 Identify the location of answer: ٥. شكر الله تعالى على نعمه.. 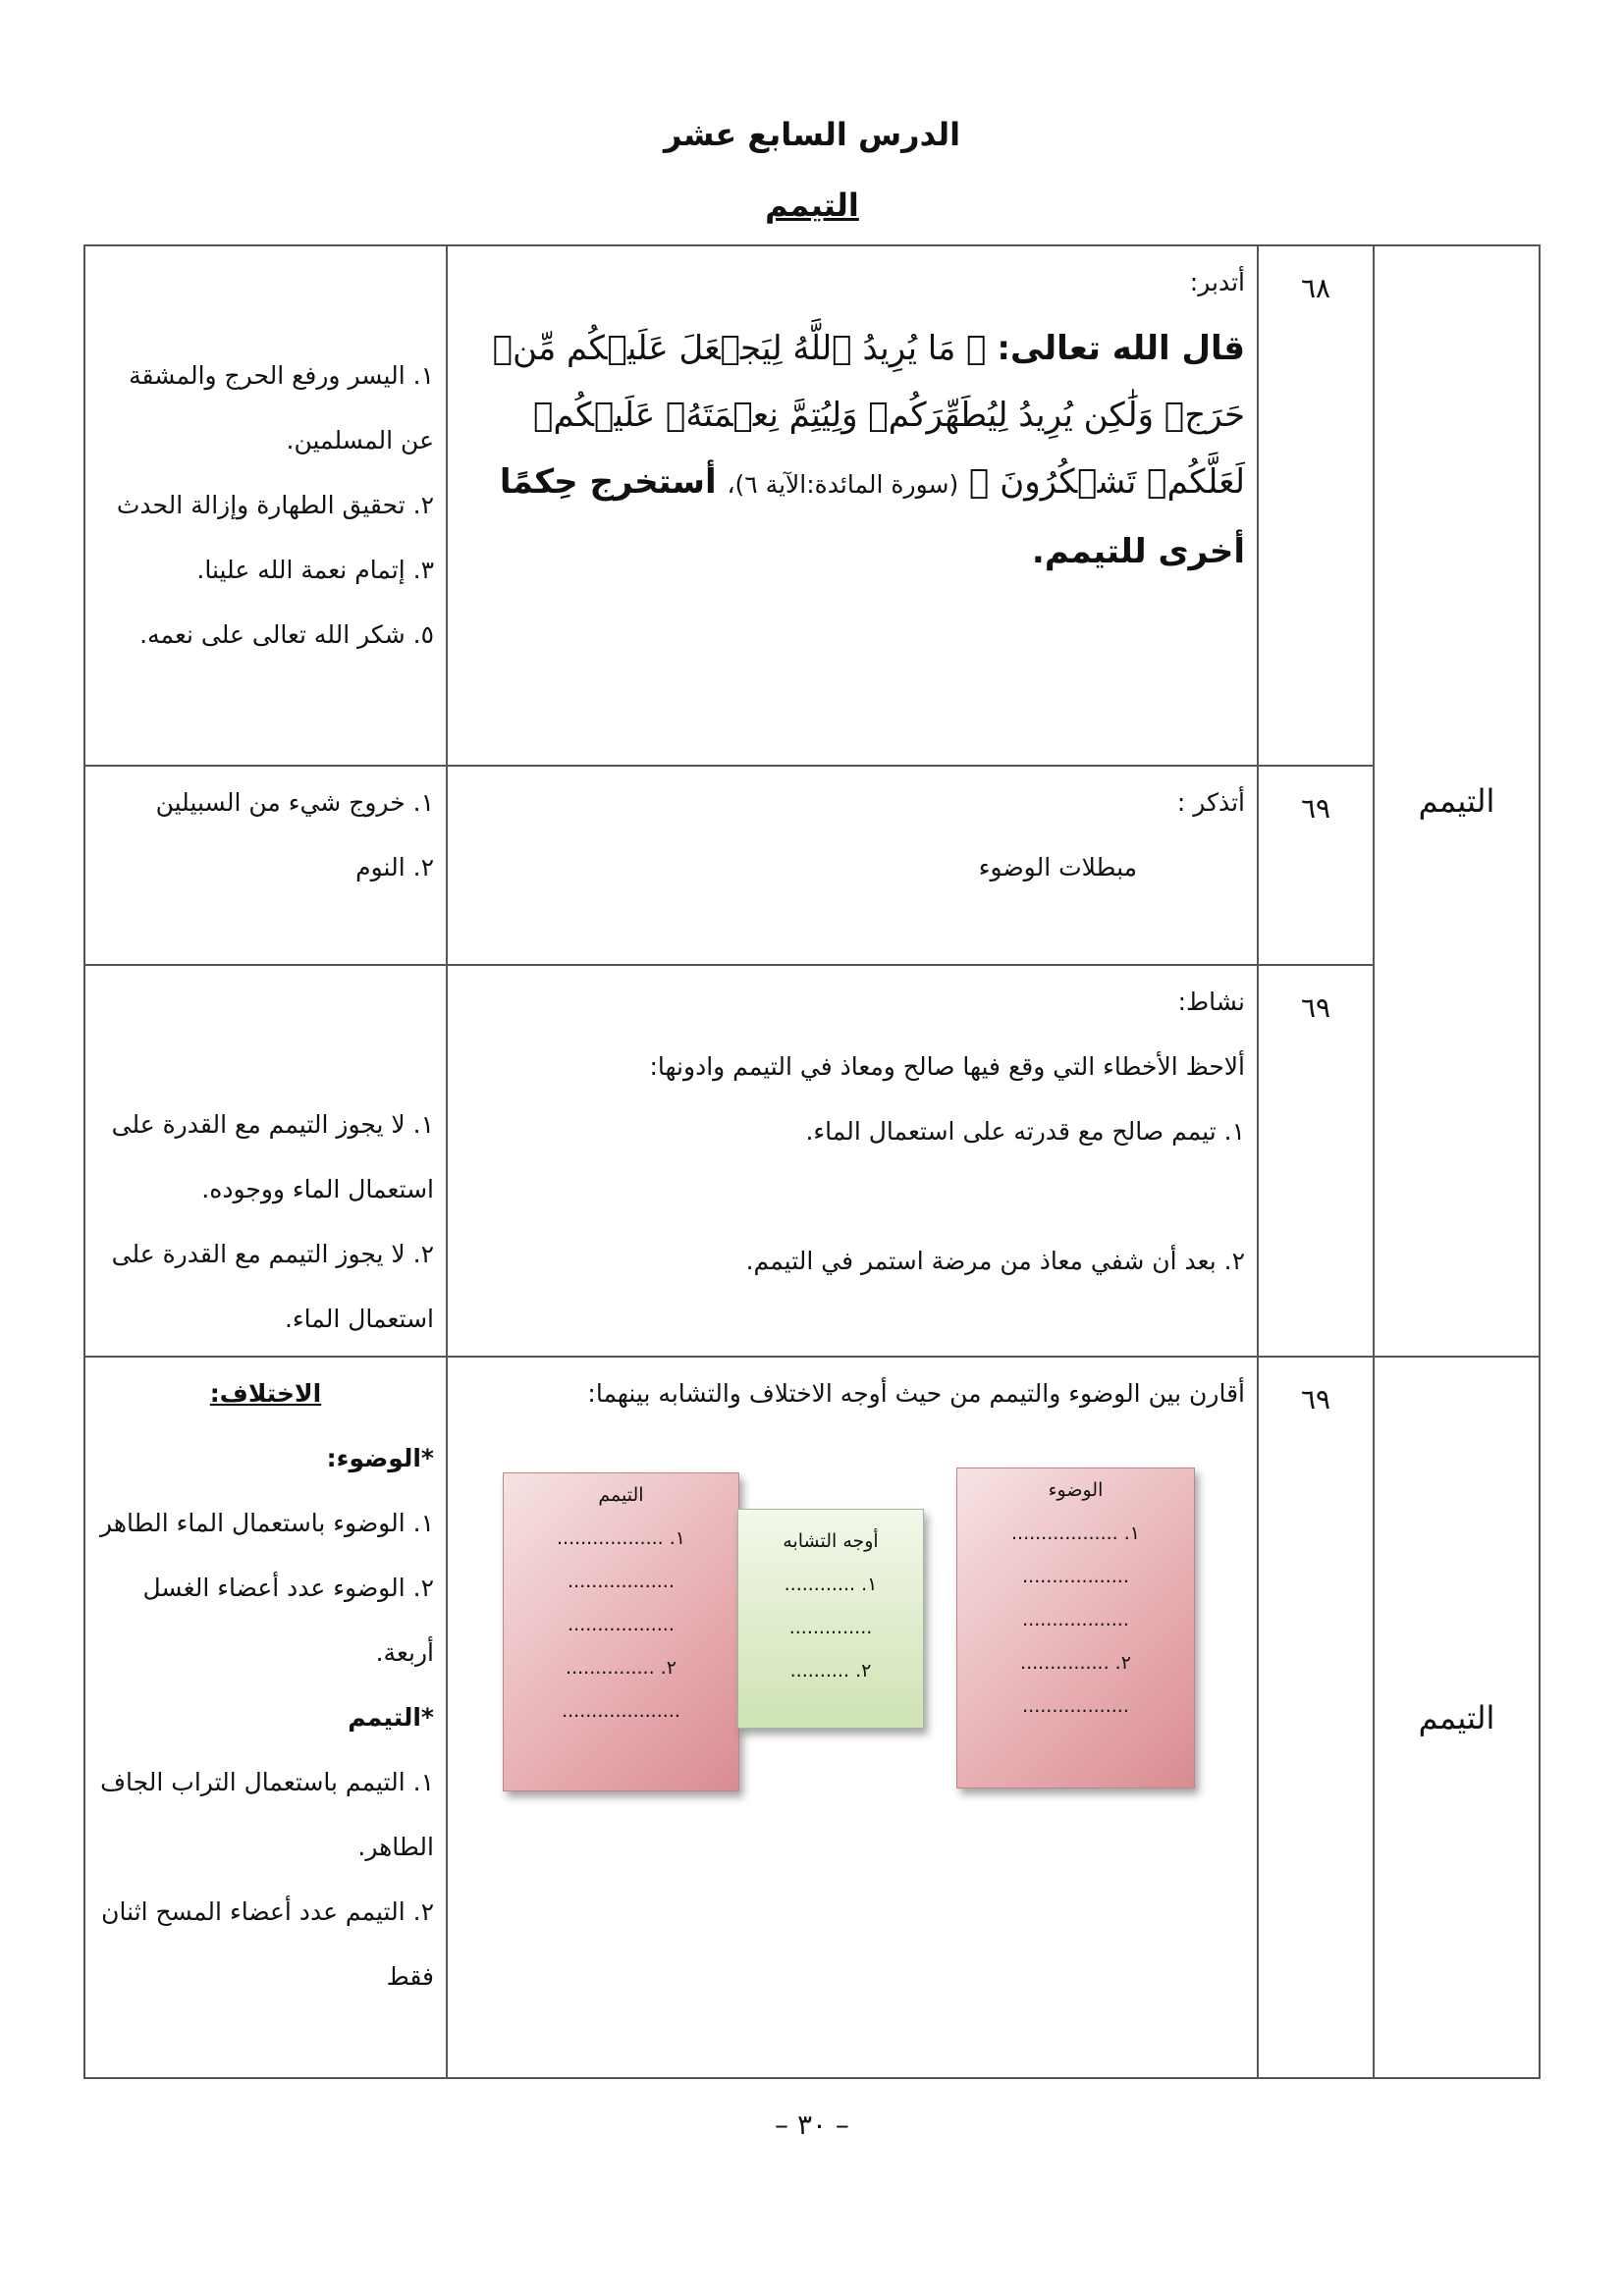
(286, 634).